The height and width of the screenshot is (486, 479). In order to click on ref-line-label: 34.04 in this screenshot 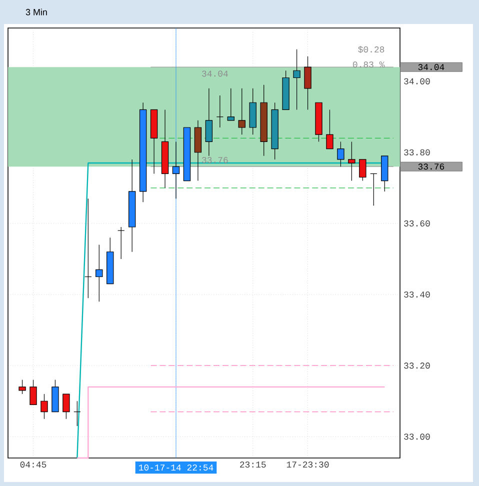, I will do `click(431, 67)`.